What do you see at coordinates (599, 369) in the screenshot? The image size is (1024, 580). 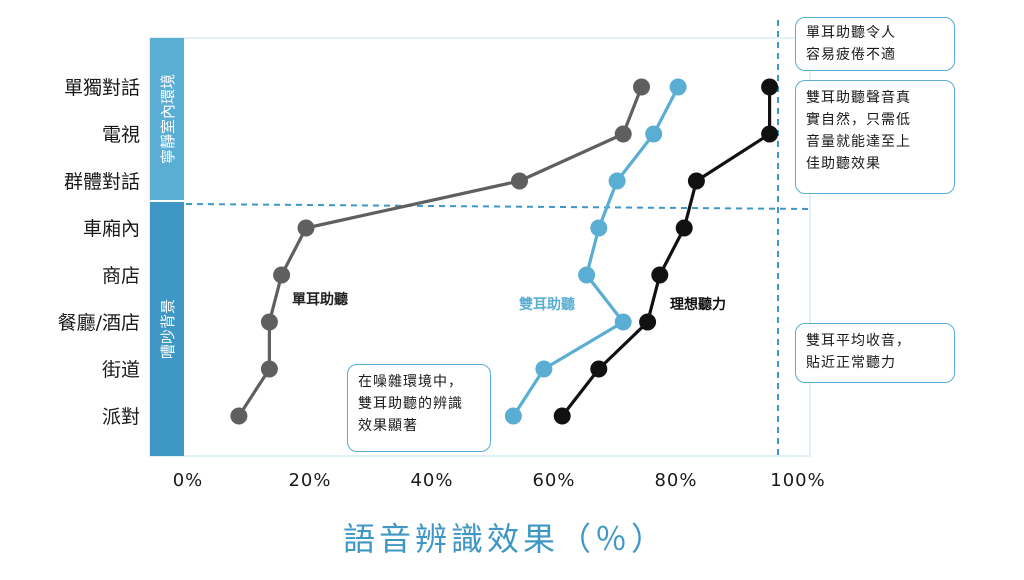 I see `data-point-理想聽力-6` at bounding box center [599, 369].